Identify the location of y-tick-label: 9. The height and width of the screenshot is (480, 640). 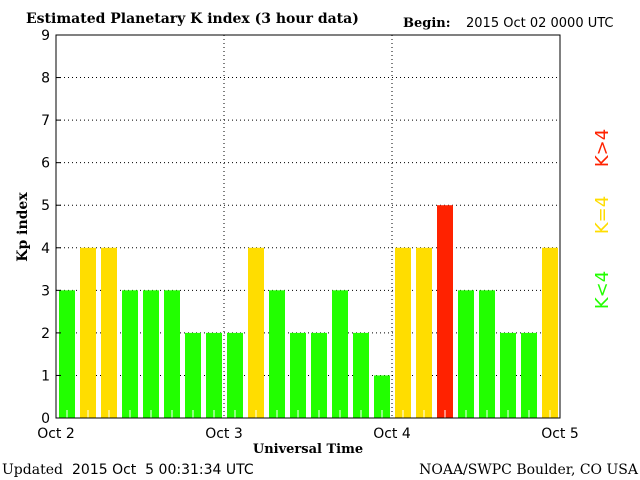
(45, 36).